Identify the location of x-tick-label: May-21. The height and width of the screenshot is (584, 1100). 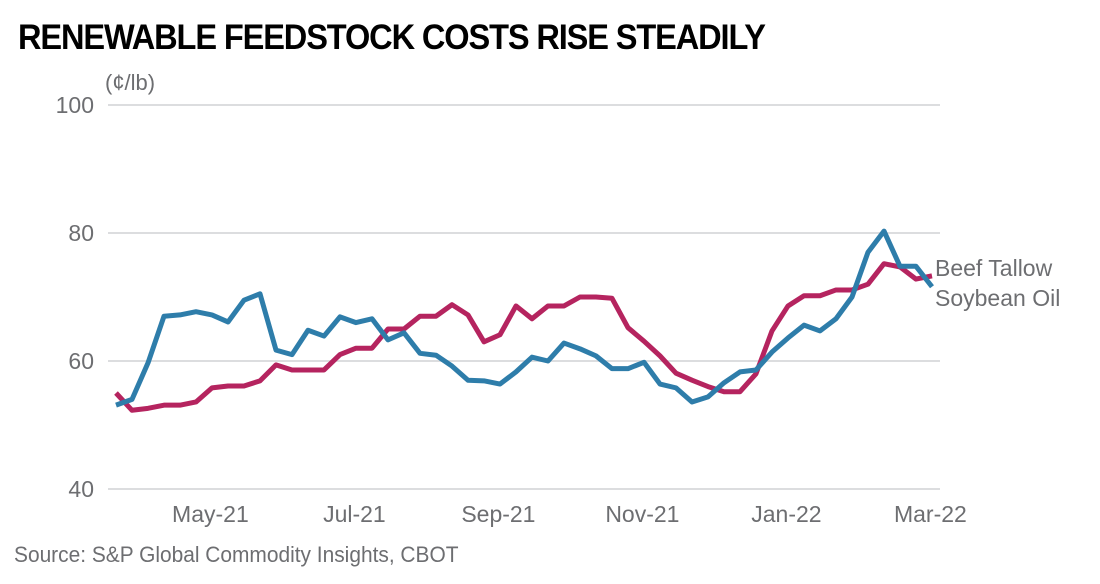
(210, 514).